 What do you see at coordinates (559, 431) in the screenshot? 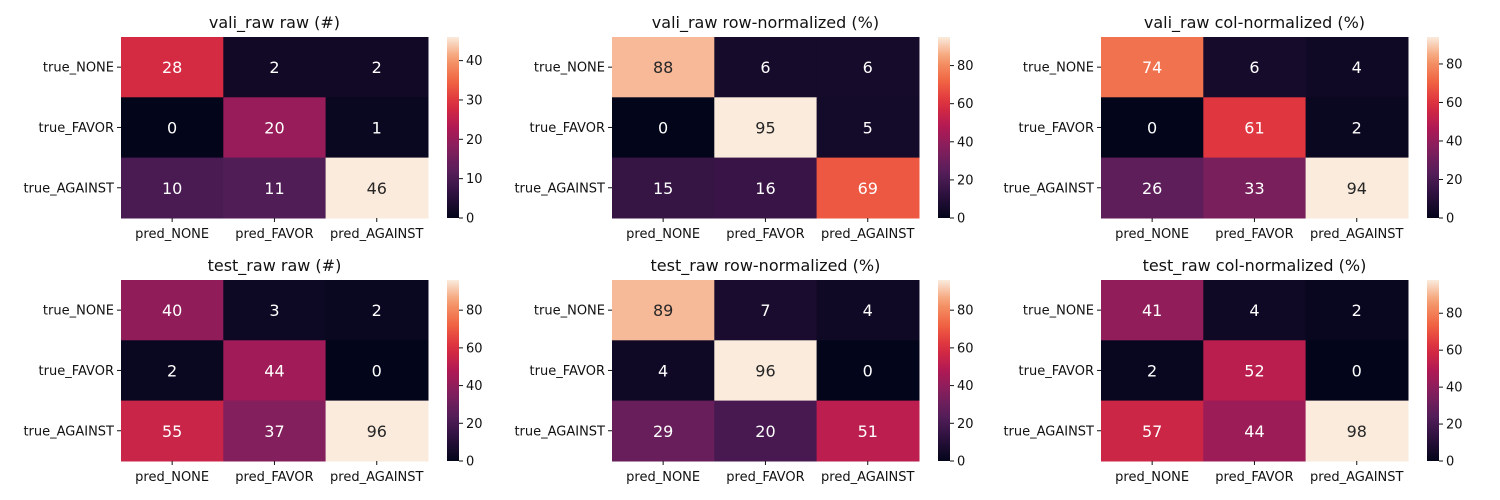
I see `y-tick-label: true_AGAINST` at bounding box center [559, 431].